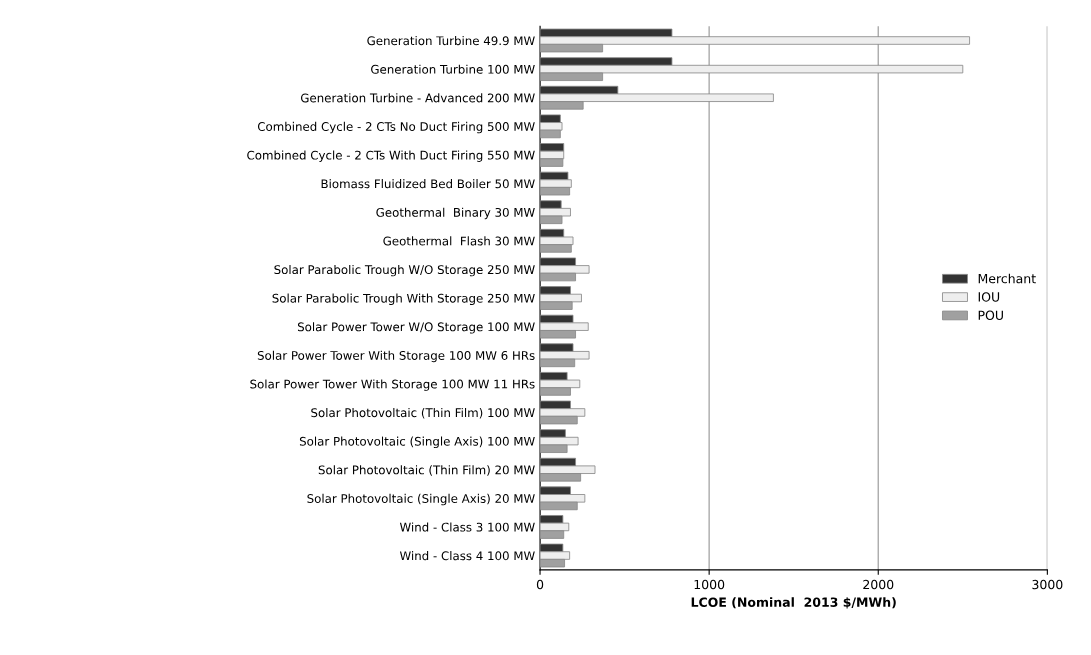  Describe the element at coordinates (417, 98) in the screenshot. I see `y-tick-label: Generation Turbine - Advanced 200 MW` at that location.